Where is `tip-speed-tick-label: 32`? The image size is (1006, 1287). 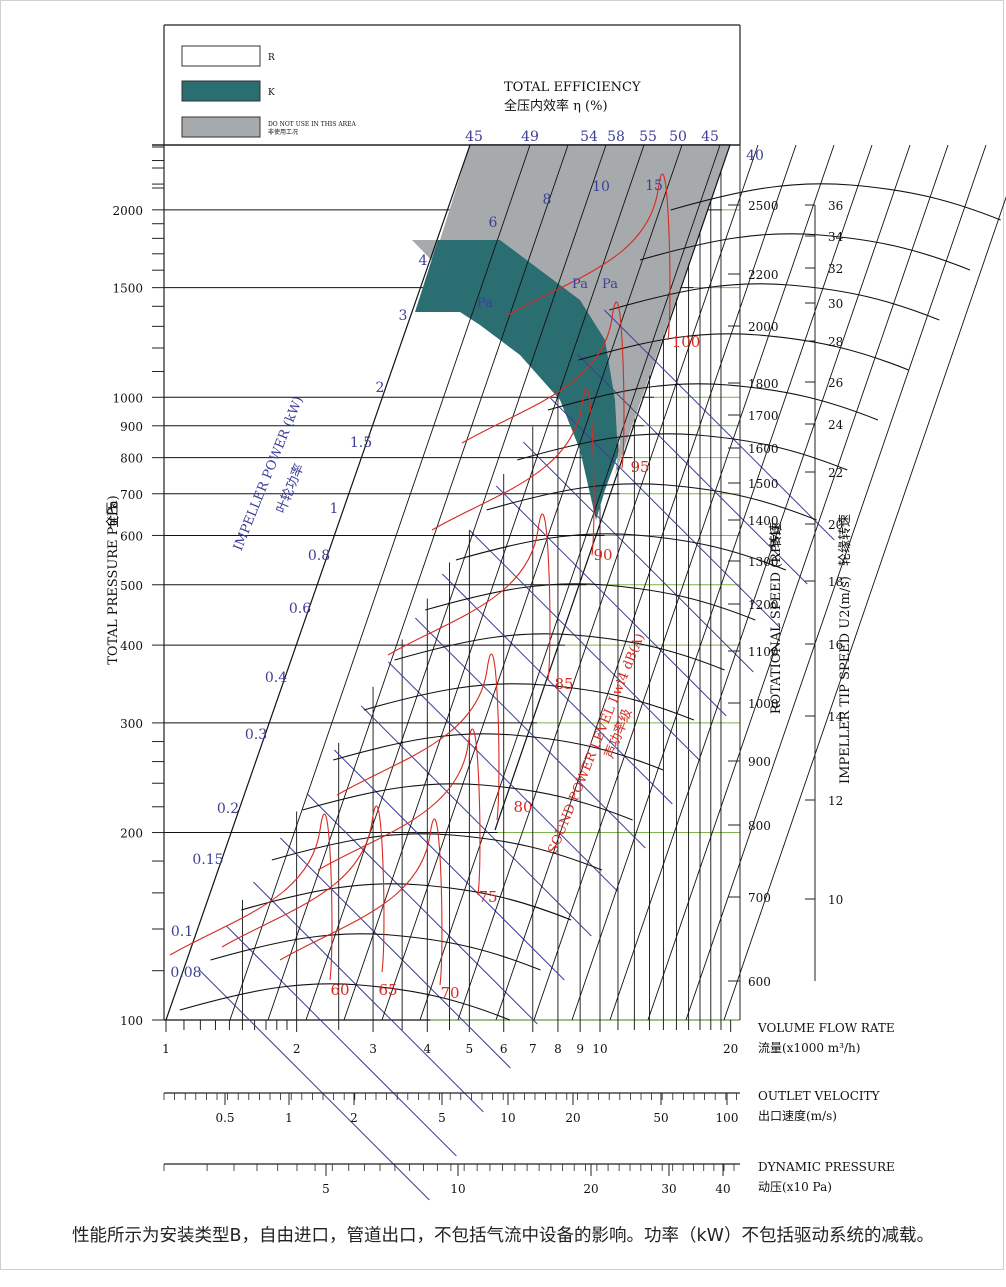
tip-speed-tick-label: 32 is located at coordinates (835, 269).